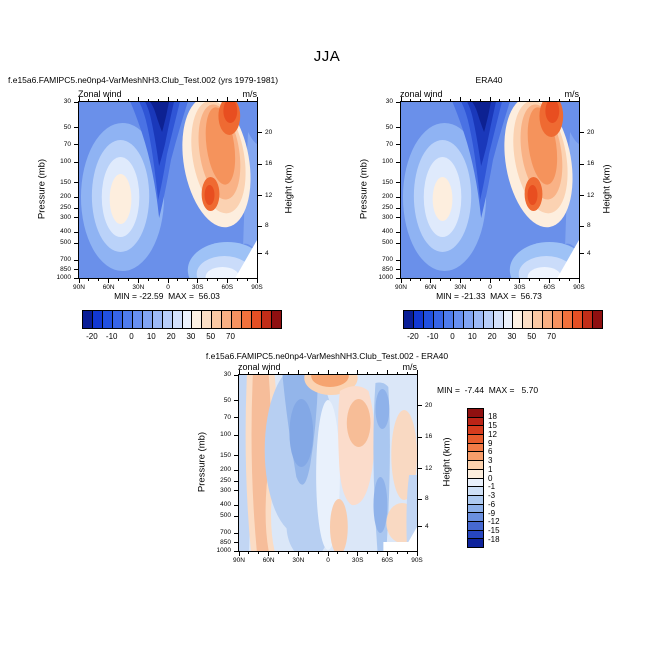 The image size is (654, 654). Describe the element at coordinates (225, 542) in the screenshot. I see `pressure-tick-label: 850` at that location.